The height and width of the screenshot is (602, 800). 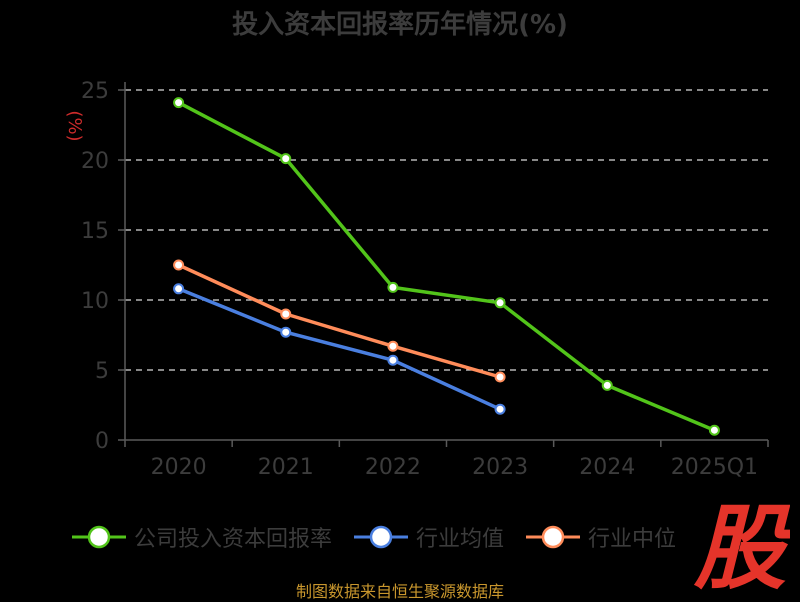 I want to click on chart-title: 投入资本回报率历年情况(%), so click(x=400, y=25).